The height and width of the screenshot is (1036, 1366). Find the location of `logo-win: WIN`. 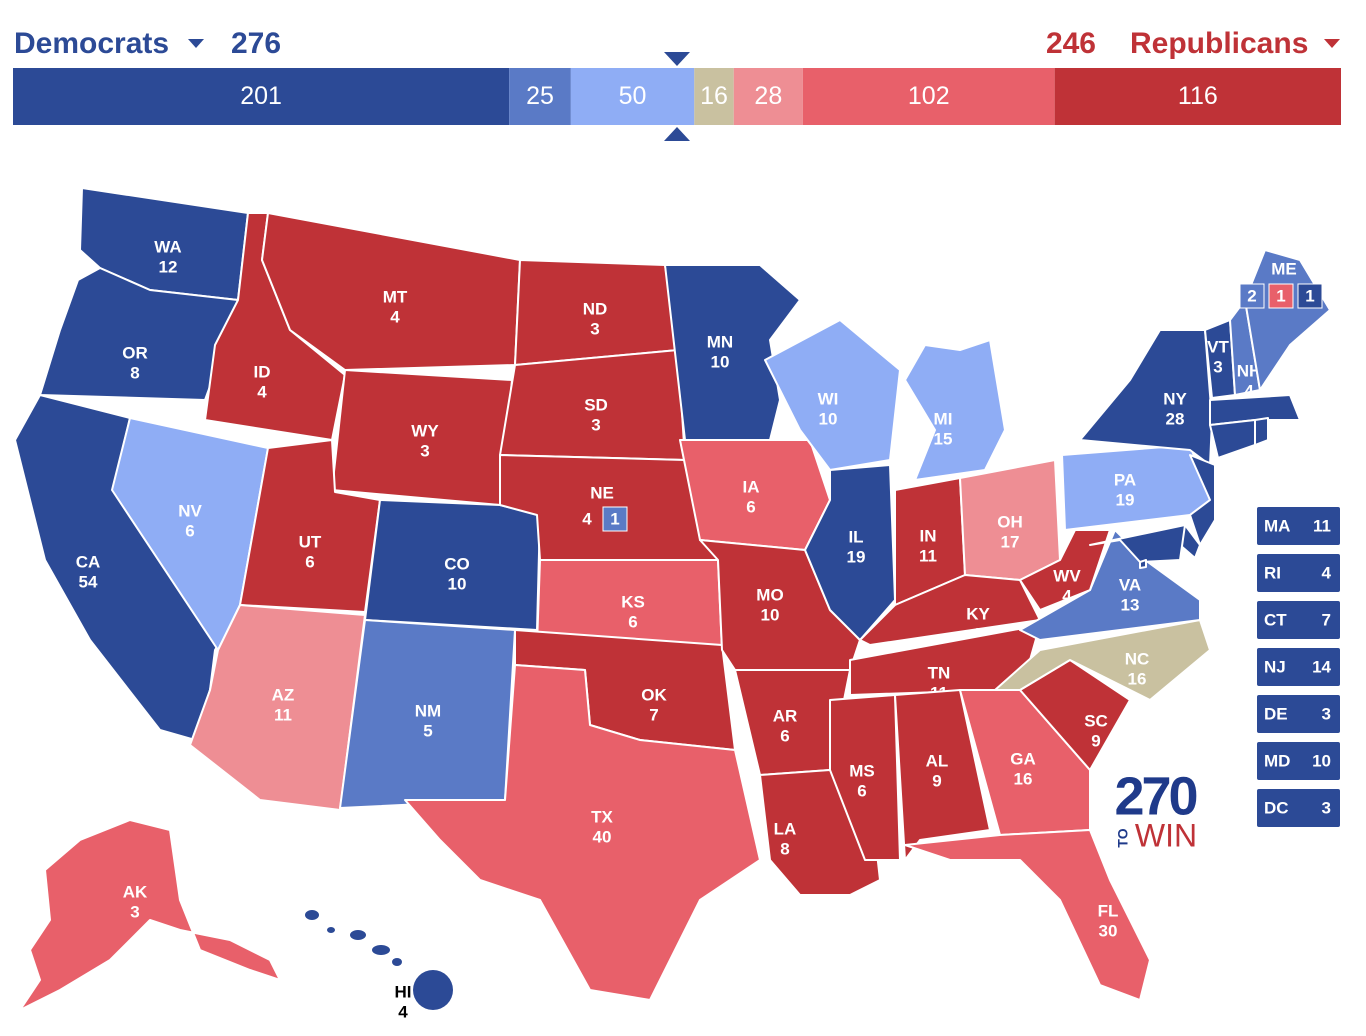

logo-win: WIN is located at coordinates (1166, 835).